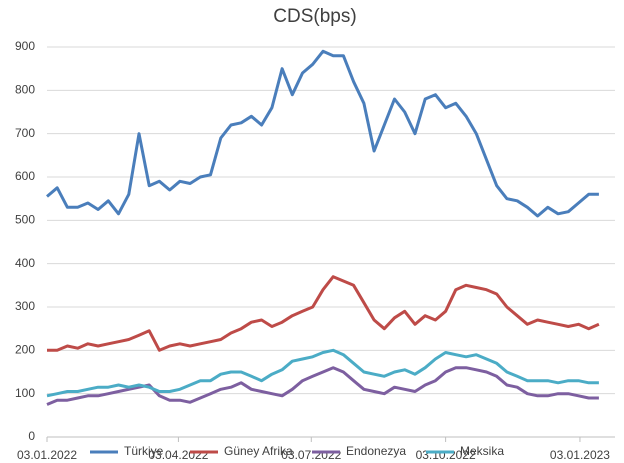 The height and width of the screenshot is (463, 624). Describe the element at coordinates (25, 263) in the screenshot. I see `y-tick-label: 400` at that location.